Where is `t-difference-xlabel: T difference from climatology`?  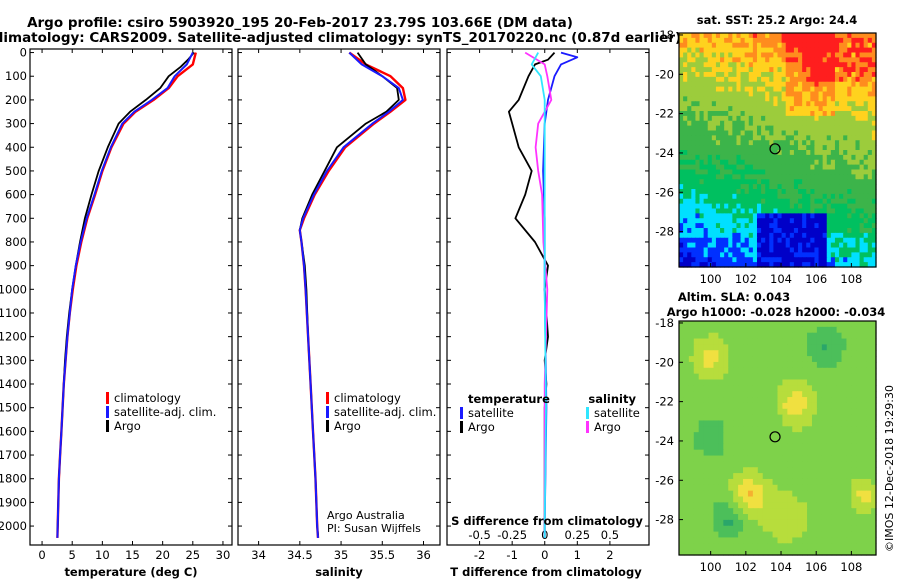 t-difference-xlabel: T difference from climatology is located at coordinates (546, 572).